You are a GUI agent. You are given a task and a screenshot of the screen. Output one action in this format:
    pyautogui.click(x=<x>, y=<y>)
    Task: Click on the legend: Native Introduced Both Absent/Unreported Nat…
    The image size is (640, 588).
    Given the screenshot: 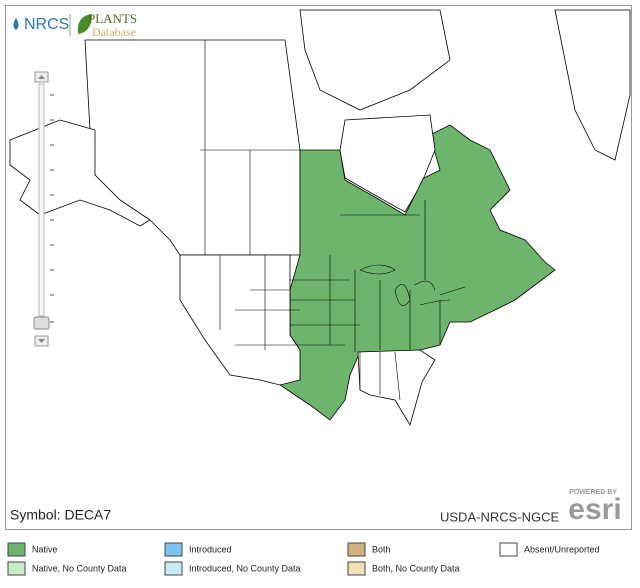 What is the action you would take?
    pyautogui.click(x=303, y=559)
    